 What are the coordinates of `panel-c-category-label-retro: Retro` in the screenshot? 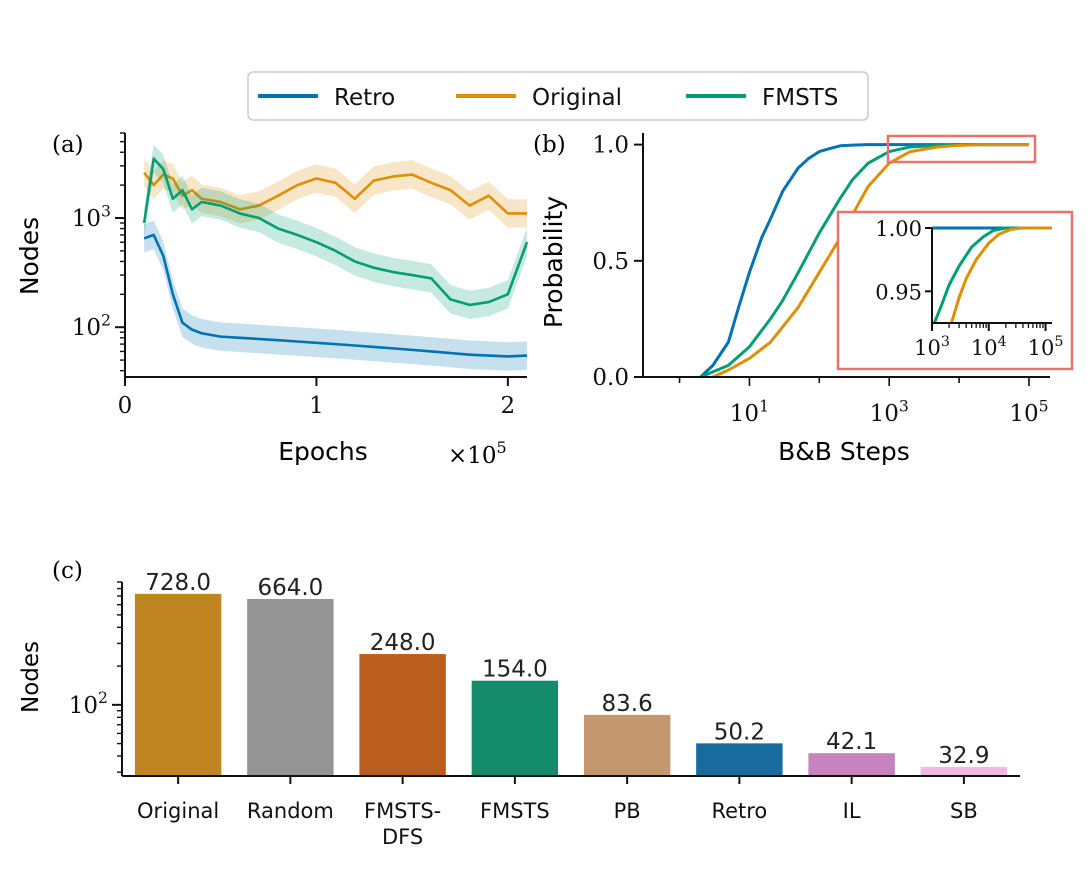 It's located at (739, 811).